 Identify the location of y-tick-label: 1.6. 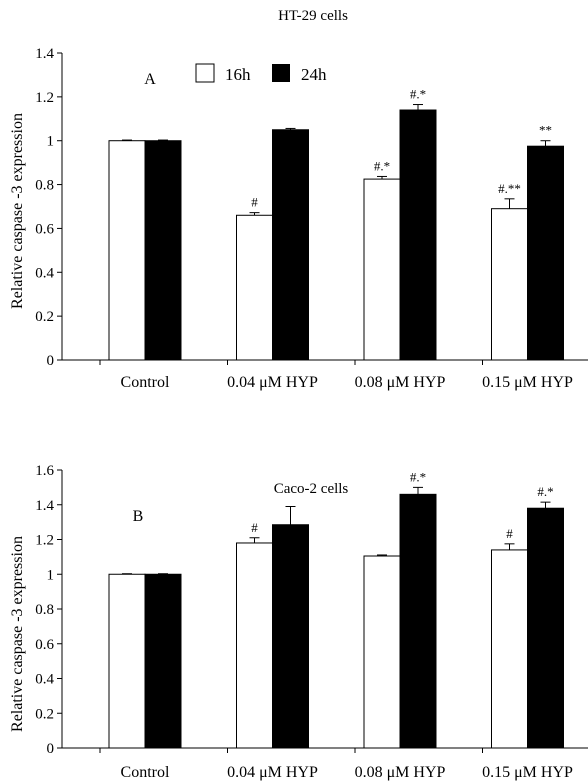
(44, 471).